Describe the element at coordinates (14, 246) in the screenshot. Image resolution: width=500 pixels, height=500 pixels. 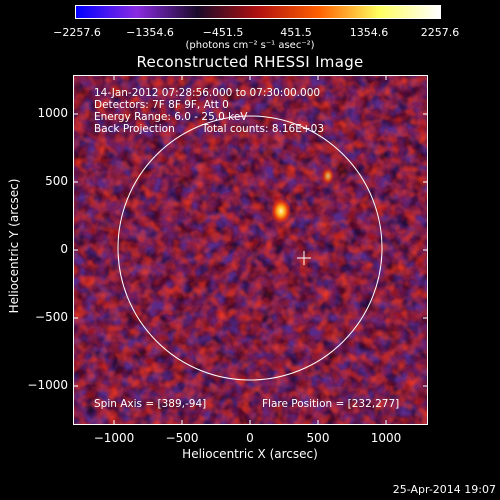
I see `y-axis-label: Heliocentric Y (arcsec)` at that location.